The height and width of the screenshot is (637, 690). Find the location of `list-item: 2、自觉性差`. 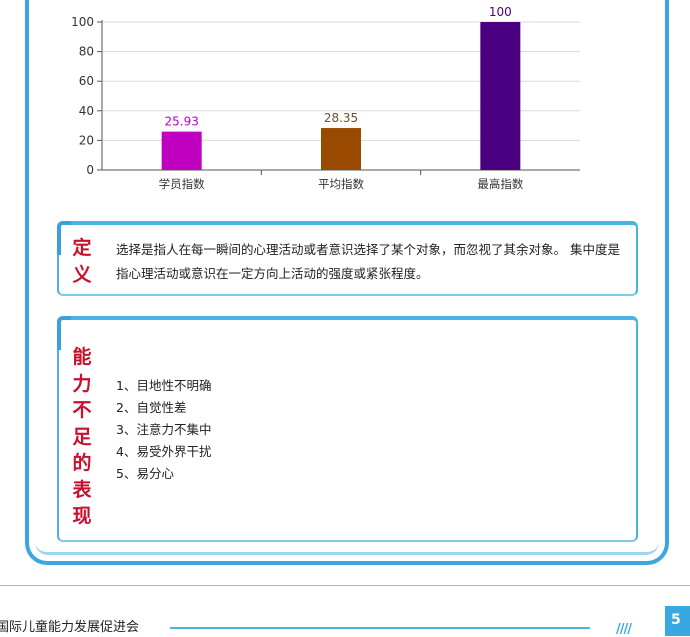

list-item: 2、自觉性差 is located at coordinates (151, 407).